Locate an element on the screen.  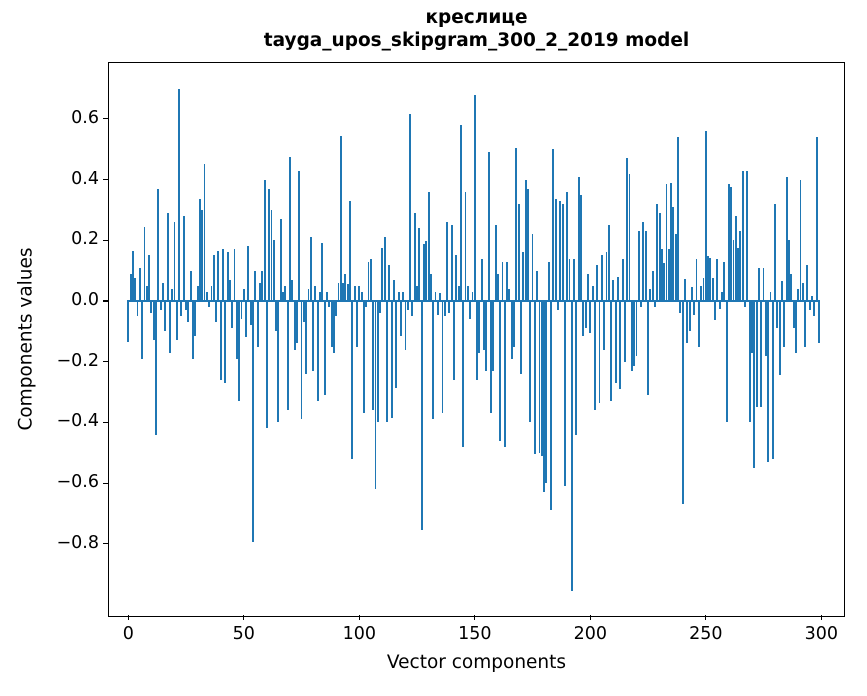
zero-line is located at coordinates (473, 301).